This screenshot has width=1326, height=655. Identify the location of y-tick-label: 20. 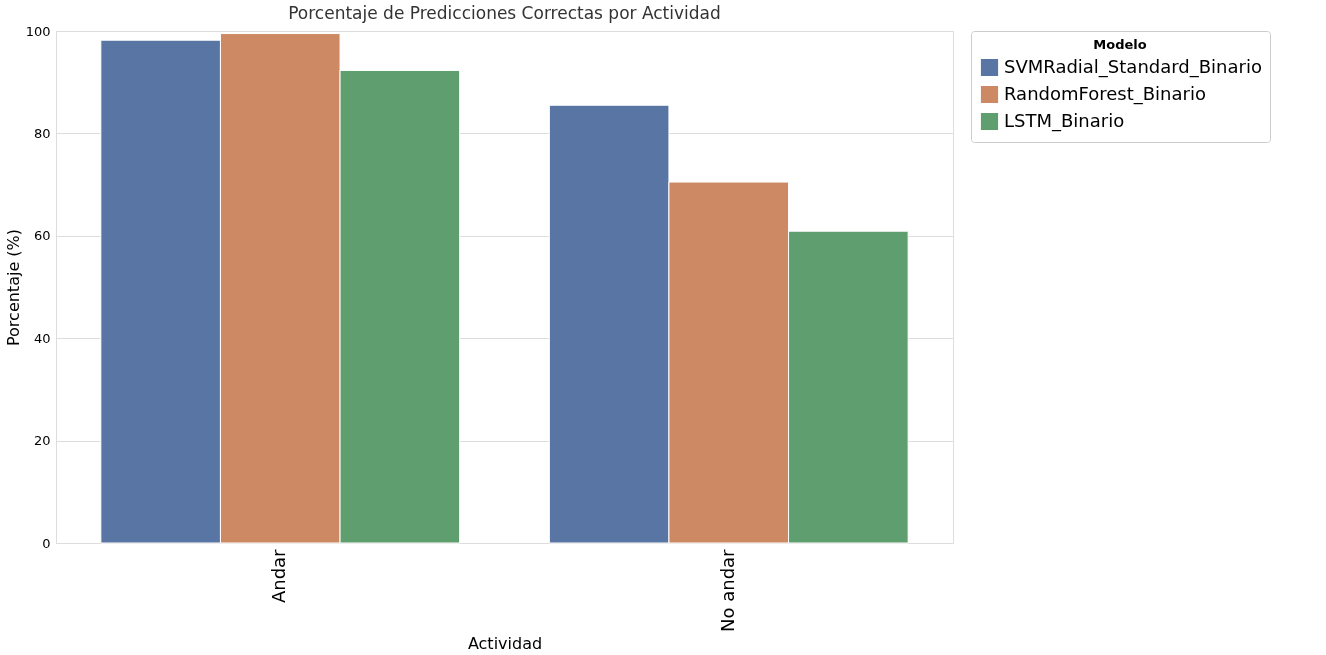
(42, 441).